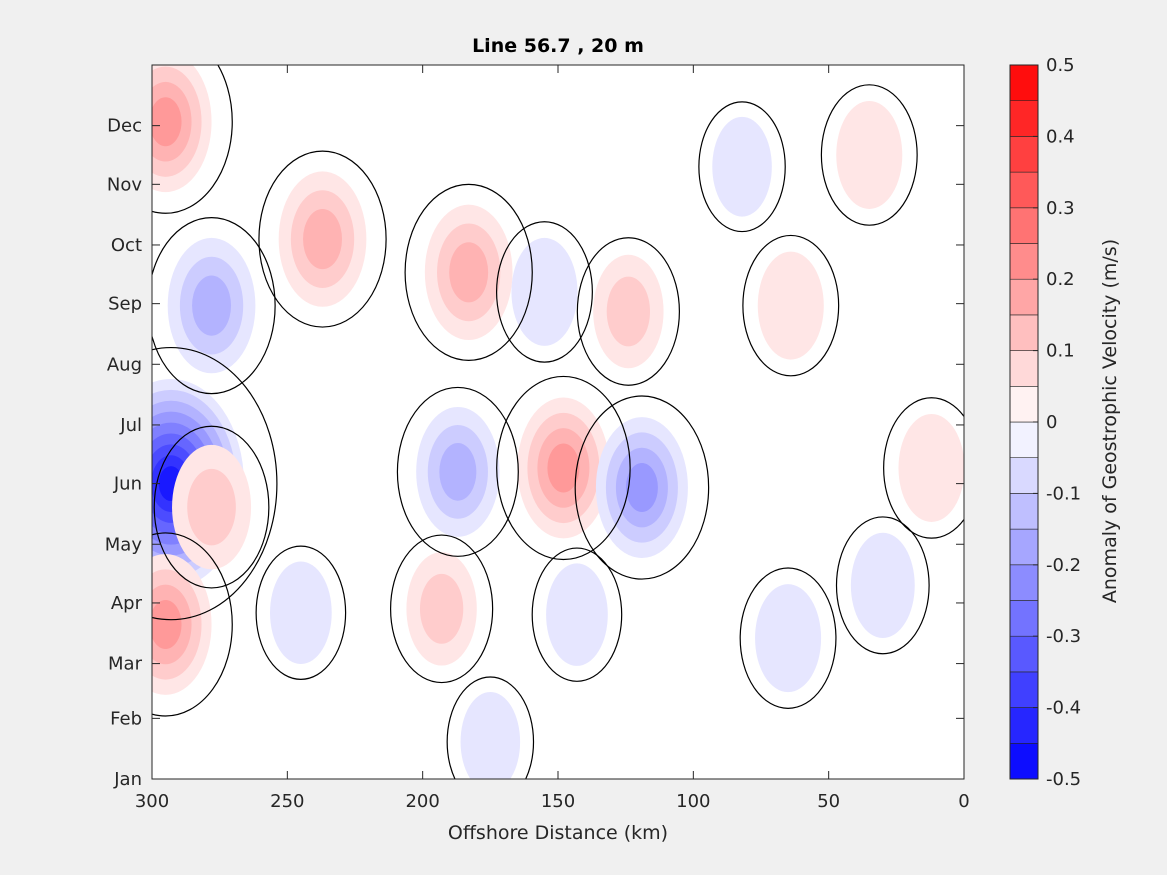  Describe the element at coordinates (1110, 421) in the screenshot. I see `colorbar-label: Anomaly of Geostrophic Velocity (m/s)` at that location.